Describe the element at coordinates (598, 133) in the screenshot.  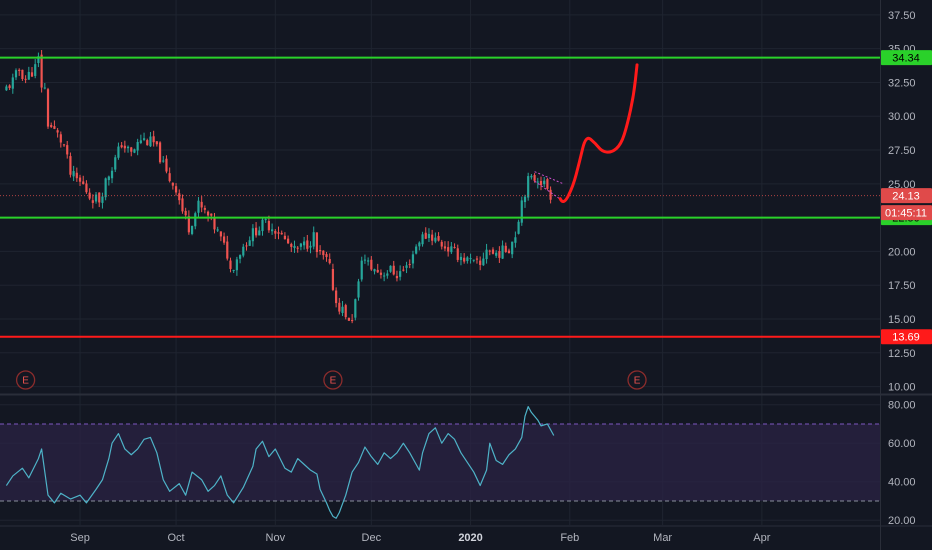
I see `projection-drawing` at that location.